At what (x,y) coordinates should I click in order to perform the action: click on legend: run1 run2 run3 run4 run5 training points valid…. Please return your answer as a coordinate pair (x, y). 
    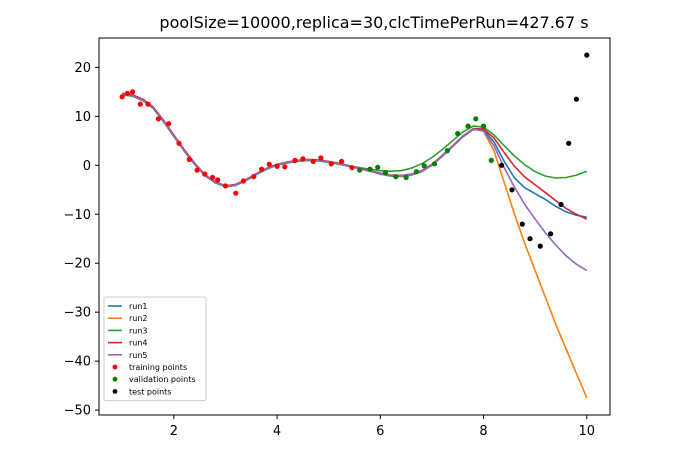
    Looking at the image, I should click on (155, 349).